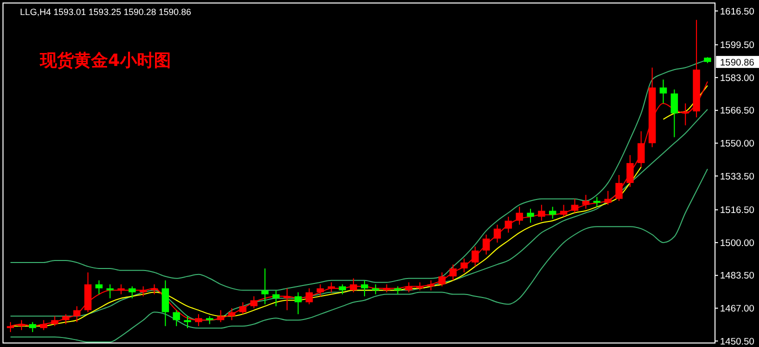  I want to click on text: 现货黄金4小时图, so click(105, 61).